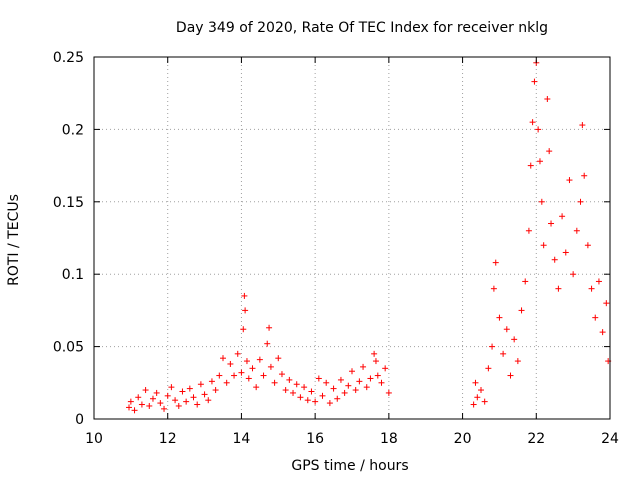 The width and height of the screenshot is (640, 480). I want to click on x-tick-label: 22, so click(536, 439).